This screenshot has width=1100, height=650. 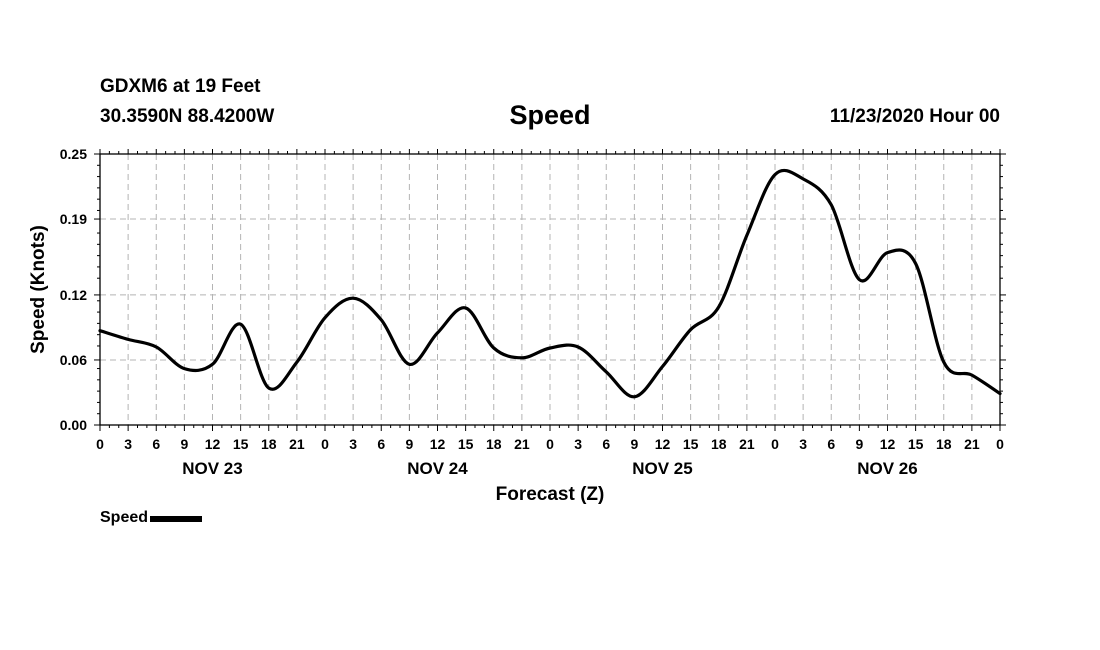 I want to click on chart-title: Speed, so click(x=550, y=115).